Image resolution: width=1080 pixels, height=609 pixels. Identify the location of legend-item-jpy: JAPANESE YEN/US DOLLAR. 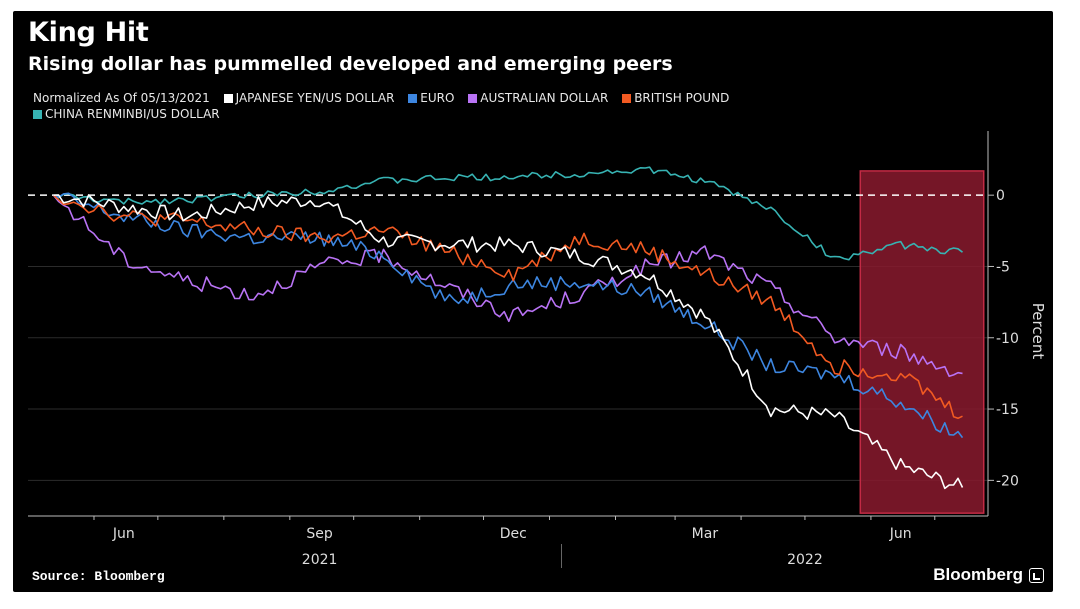
(309, 98).